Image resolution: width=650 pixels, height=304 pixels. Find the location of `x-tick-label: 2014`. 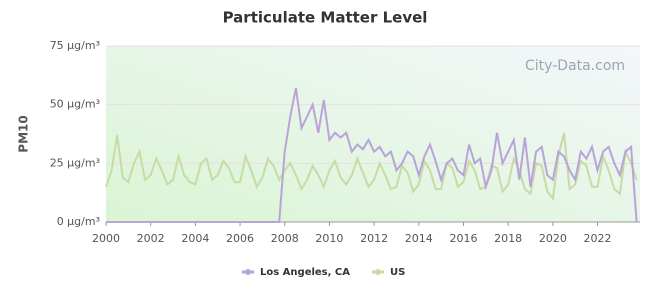

x-tick-label: 2014 is located at coordinates (419, 238).